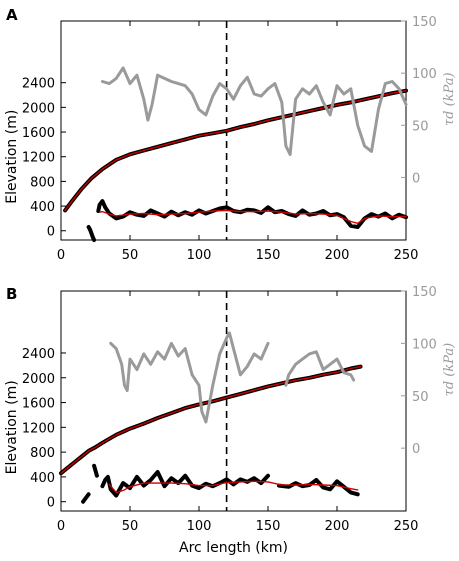 The image size is (459, 561). I want to click on panel-label: A, so click(12, 15).